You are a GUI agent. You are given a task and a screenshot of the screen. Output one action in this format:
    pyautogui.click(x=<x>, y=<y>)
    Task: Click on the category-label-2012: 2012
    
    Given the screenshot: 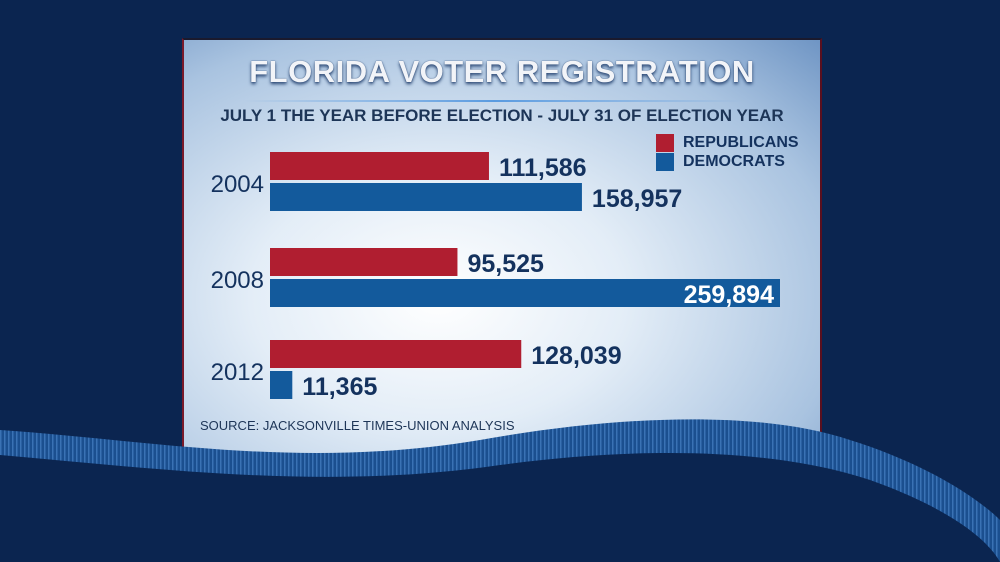 What is the action you would take?
    pyautogui.click(x=237, y=372)
    